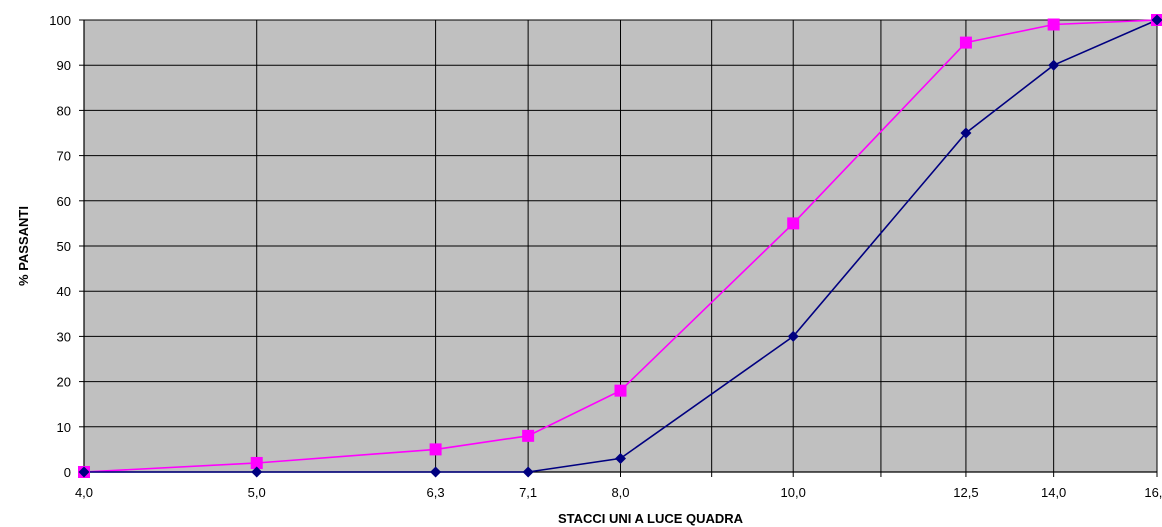  Describe the element at coordinates (965, 492) in the screenshot. I see `x-tick-label: 12,5` at that location.